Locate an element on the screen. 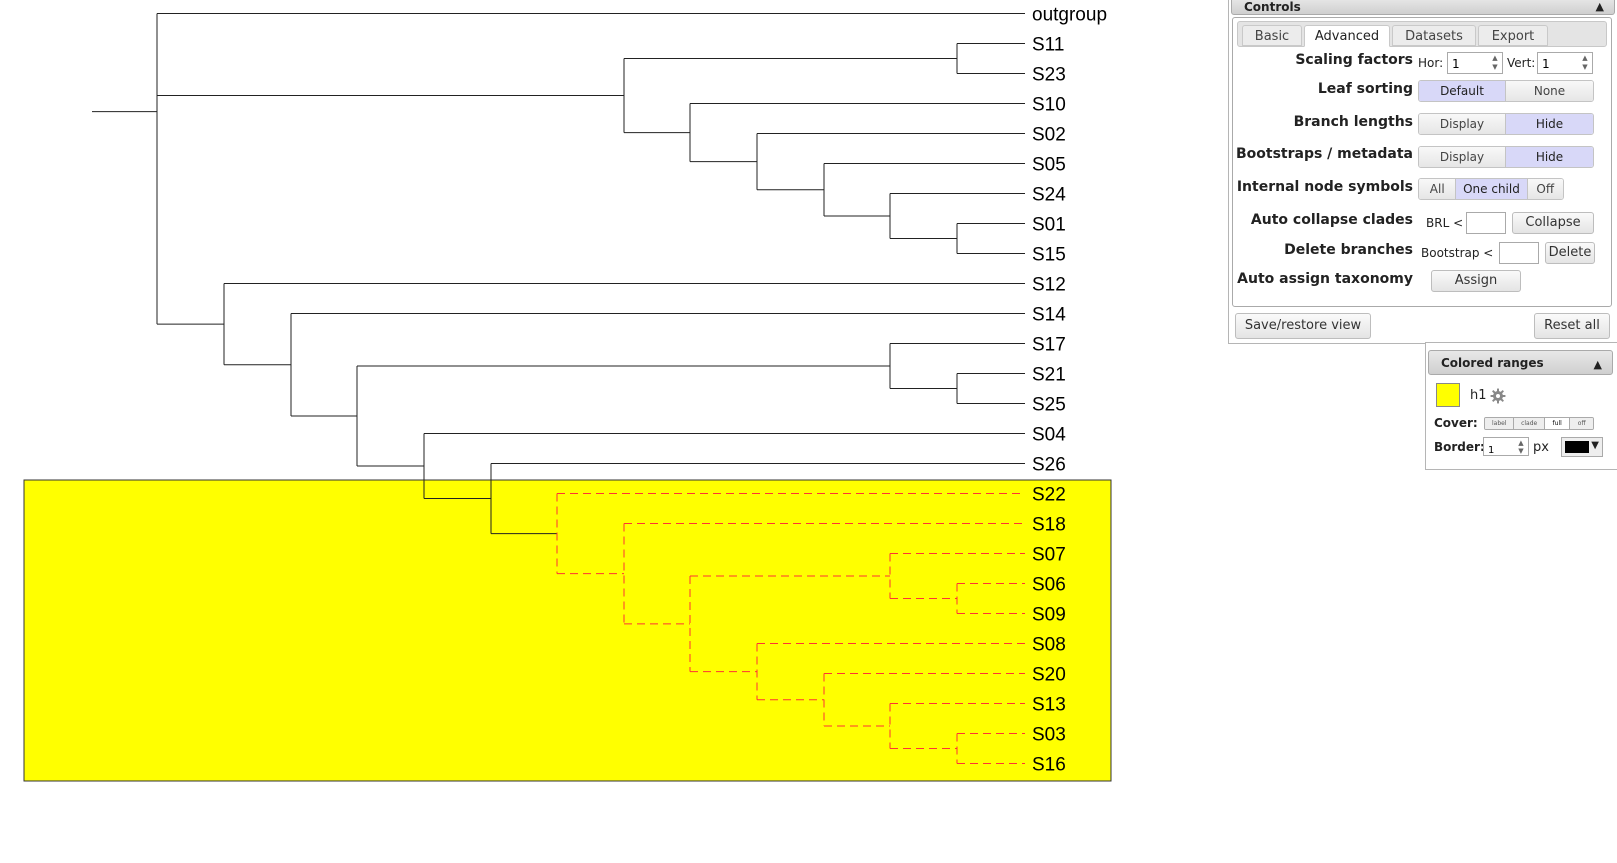 Image resolution: width=1617 pixels, height=863 pixels. leaf-label: S15 is located at coordinates (1049, 255).